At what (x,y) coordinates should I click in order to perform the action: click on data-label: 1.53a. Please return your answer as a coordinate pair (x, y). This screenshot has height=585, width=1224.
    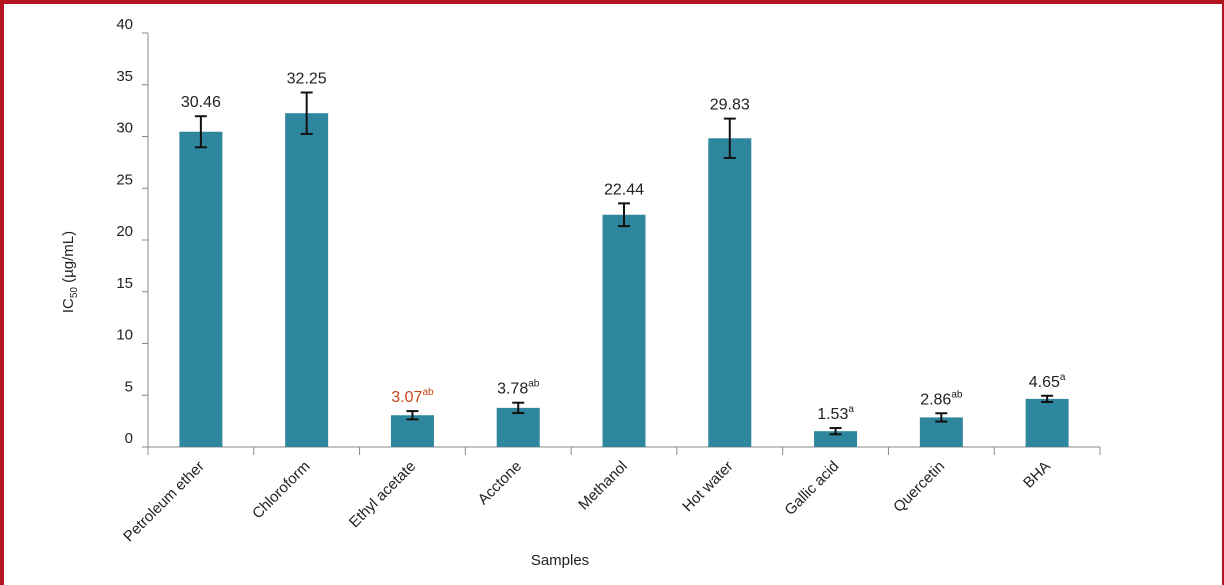
    Looking at the image, I should click on (835, 413).